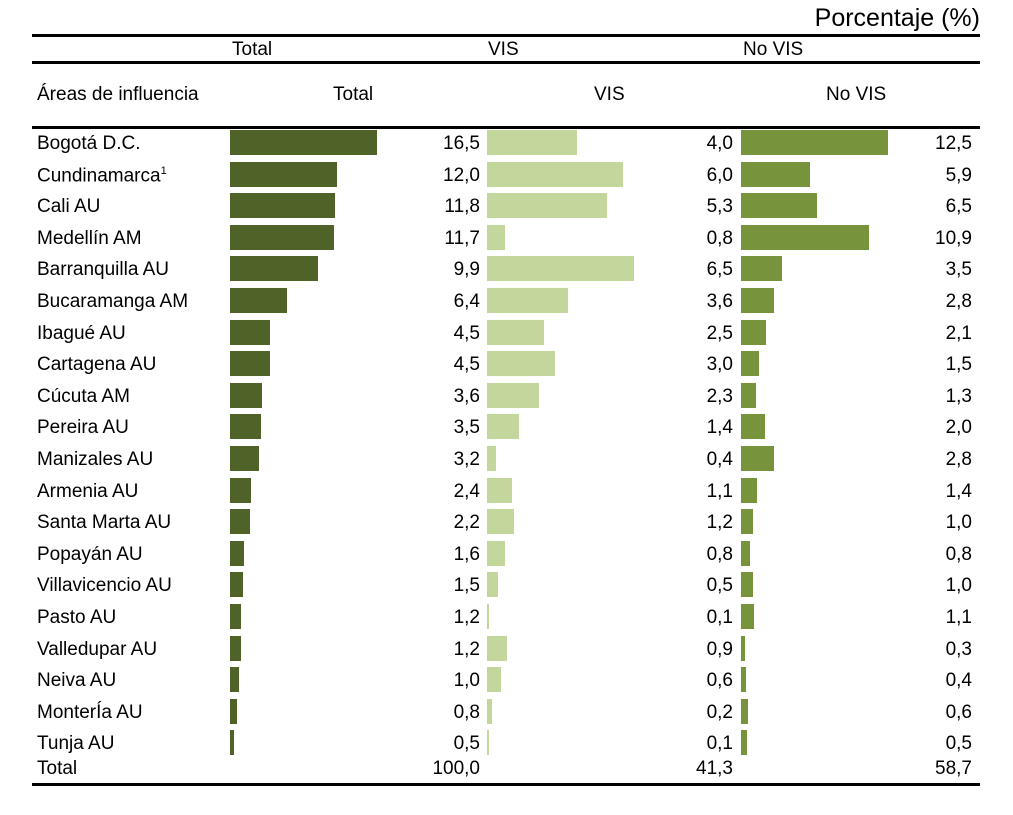 The height and width of the screenshot is (815, 1013). I want to click on value-novis: 3,5, so click(958, 270).